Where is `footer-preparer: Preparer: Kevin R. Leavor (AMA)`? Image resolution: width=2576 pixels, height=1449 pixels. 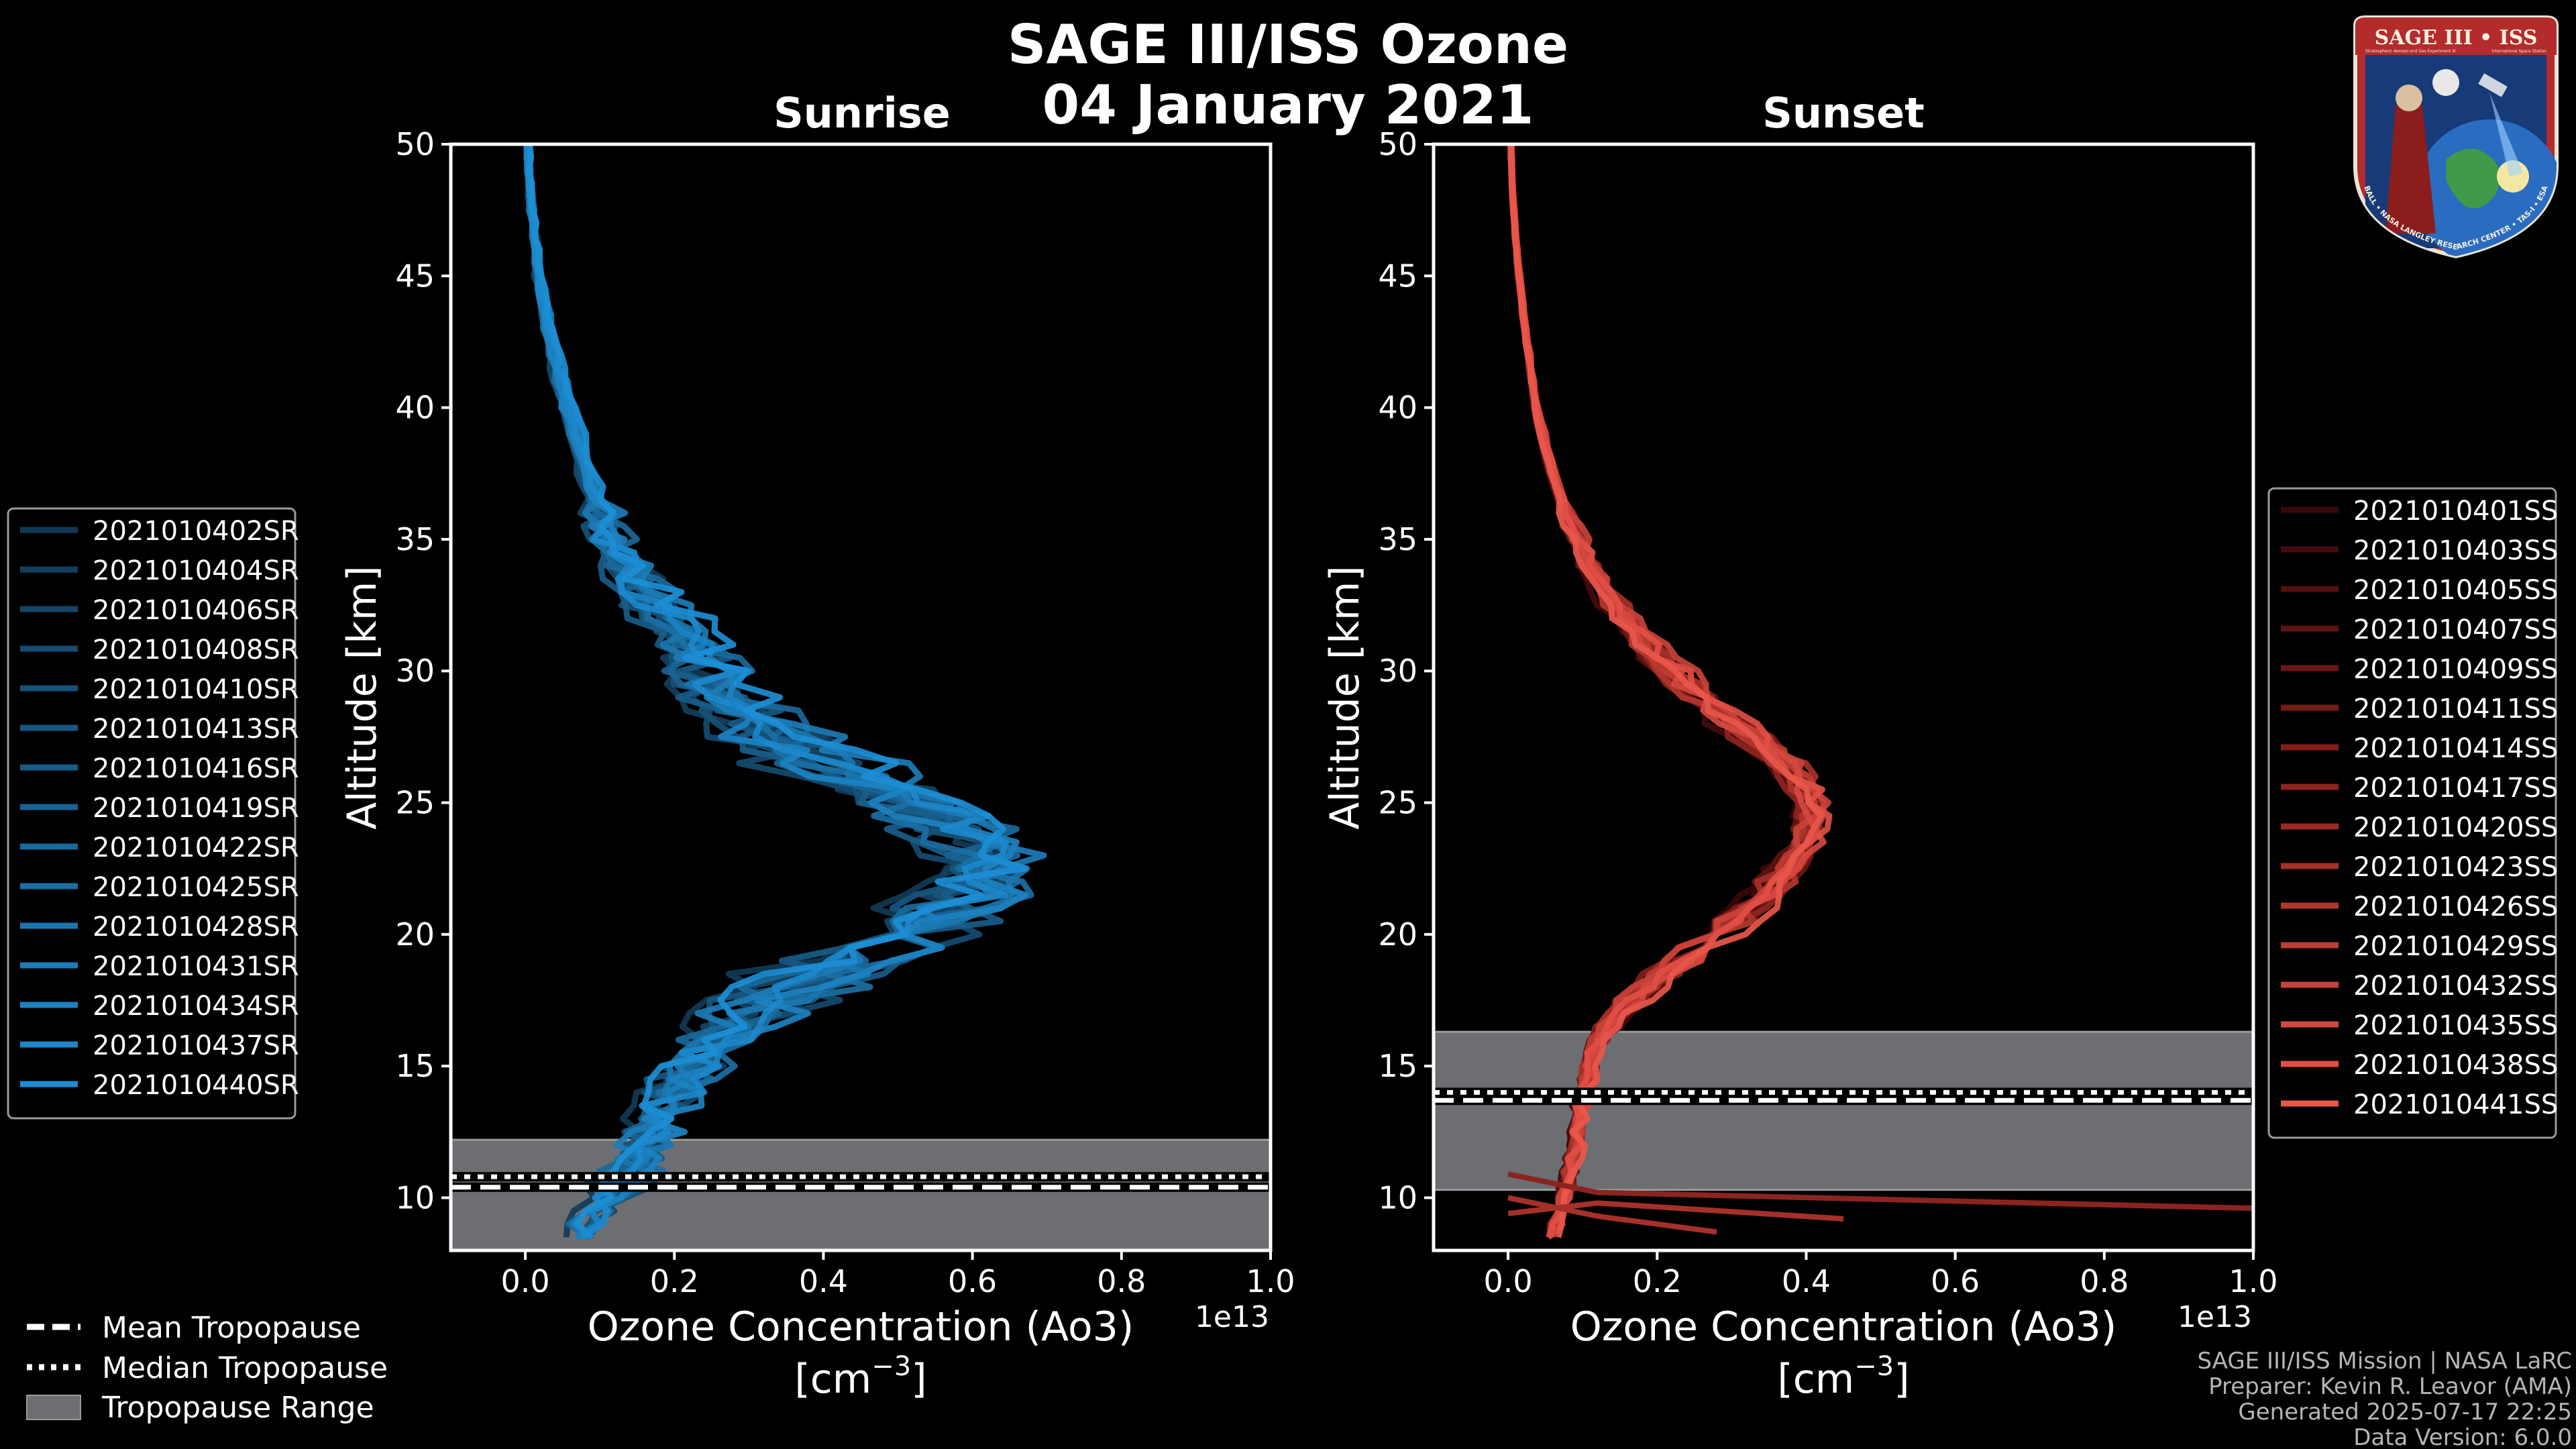
footer-preparer: Preparer: Kevin R. Leavor (AMA) is located at coordinates (2390, 1386).